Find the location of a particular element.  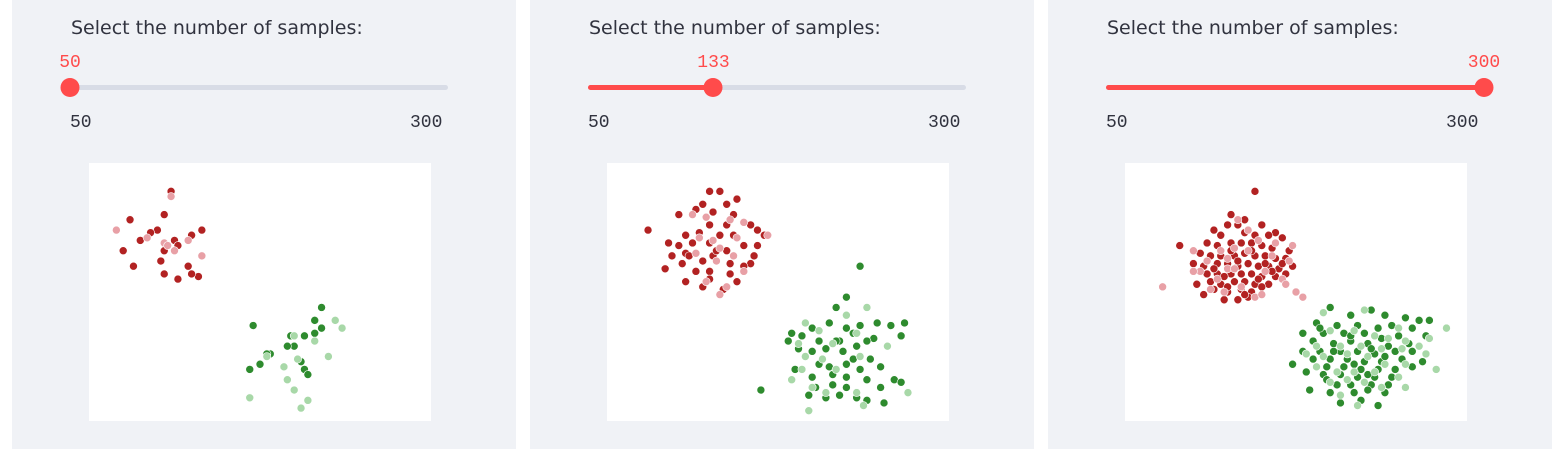

slider-max-label: 300 is located at coordinates (426, 123).